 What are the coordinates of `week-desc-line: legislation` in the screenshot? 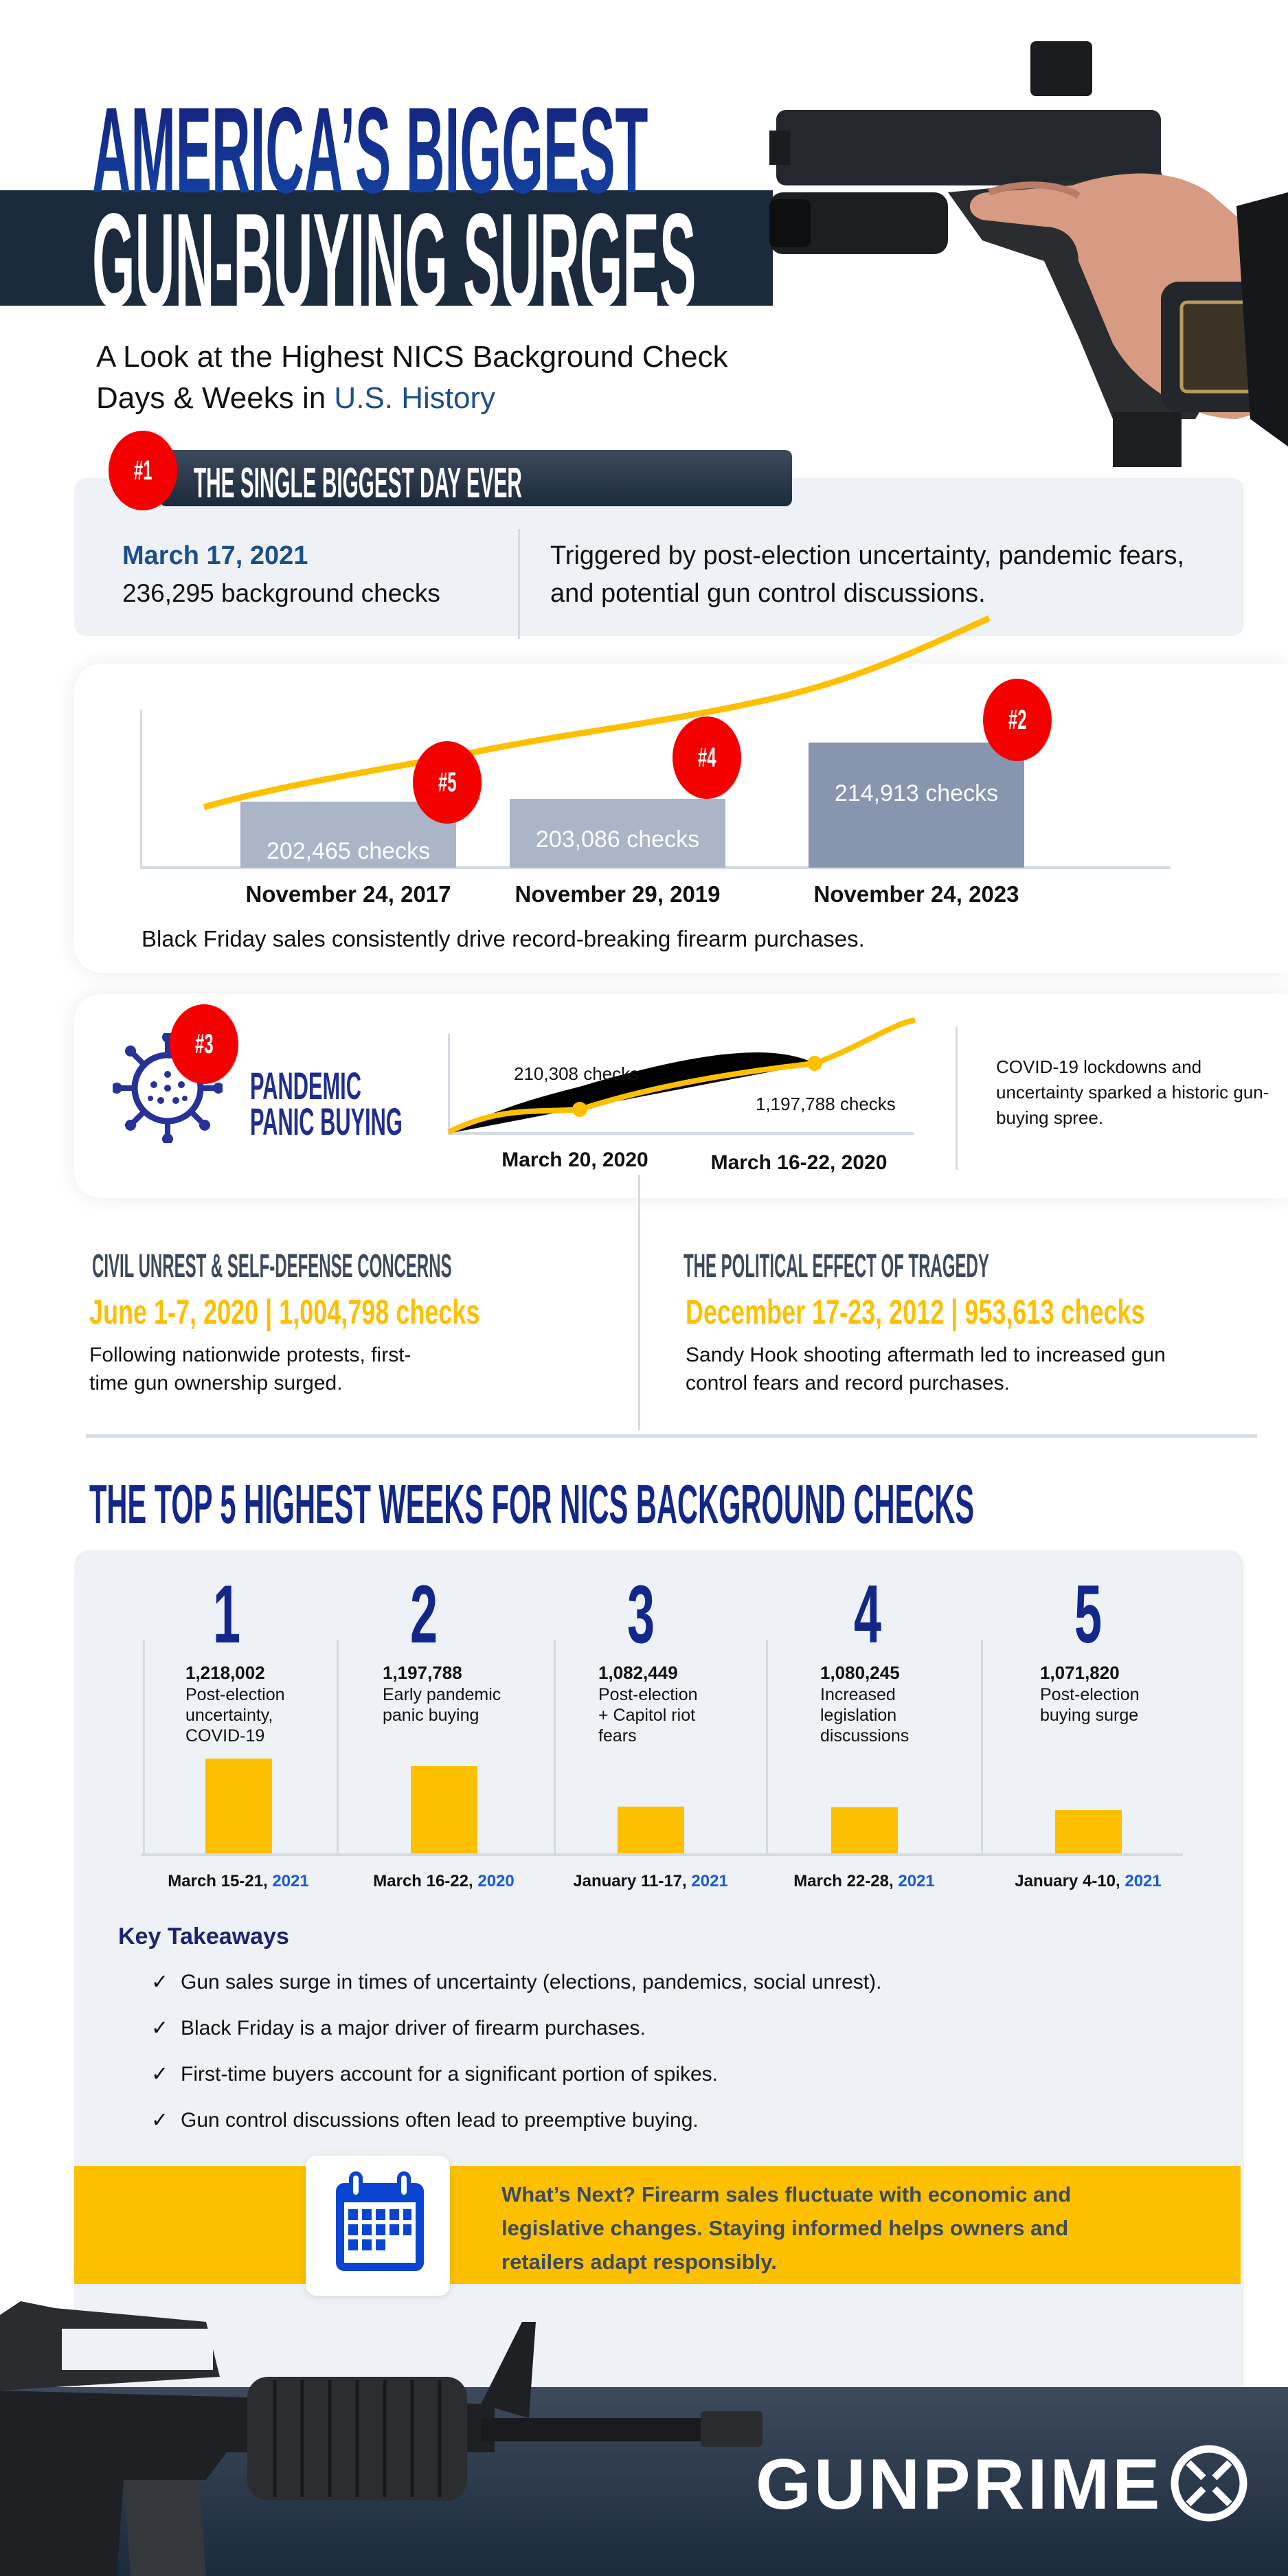 It's located at (858, 1715).